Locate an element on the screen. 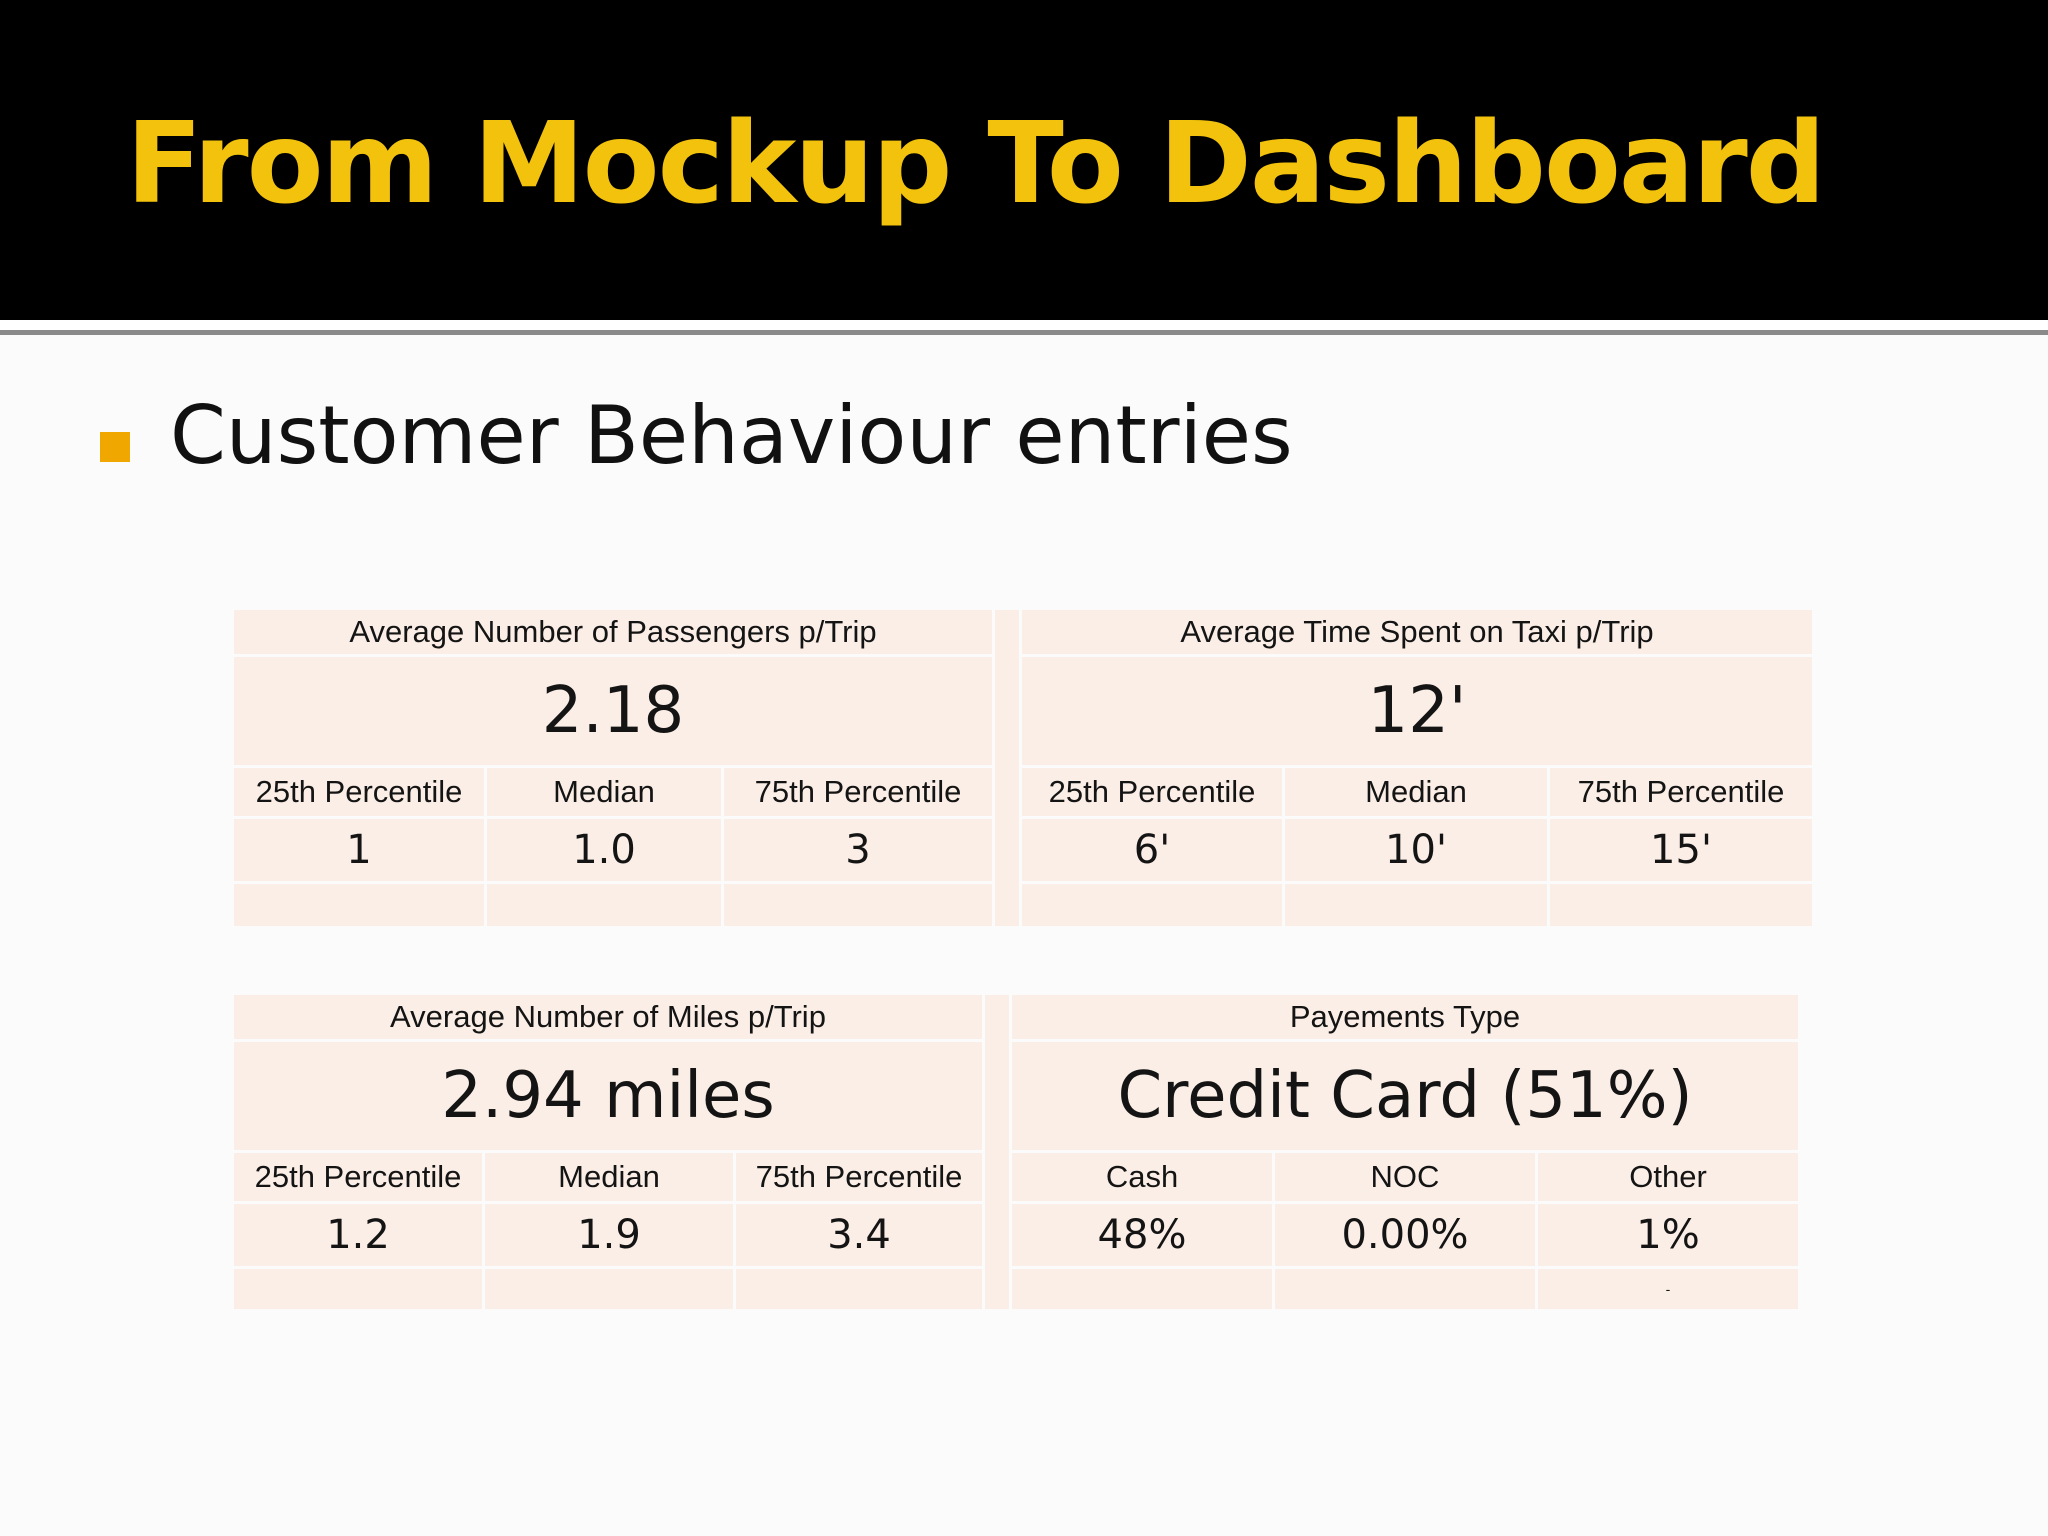  payments-other-label: Other is located at coordinates (1668, 1177).